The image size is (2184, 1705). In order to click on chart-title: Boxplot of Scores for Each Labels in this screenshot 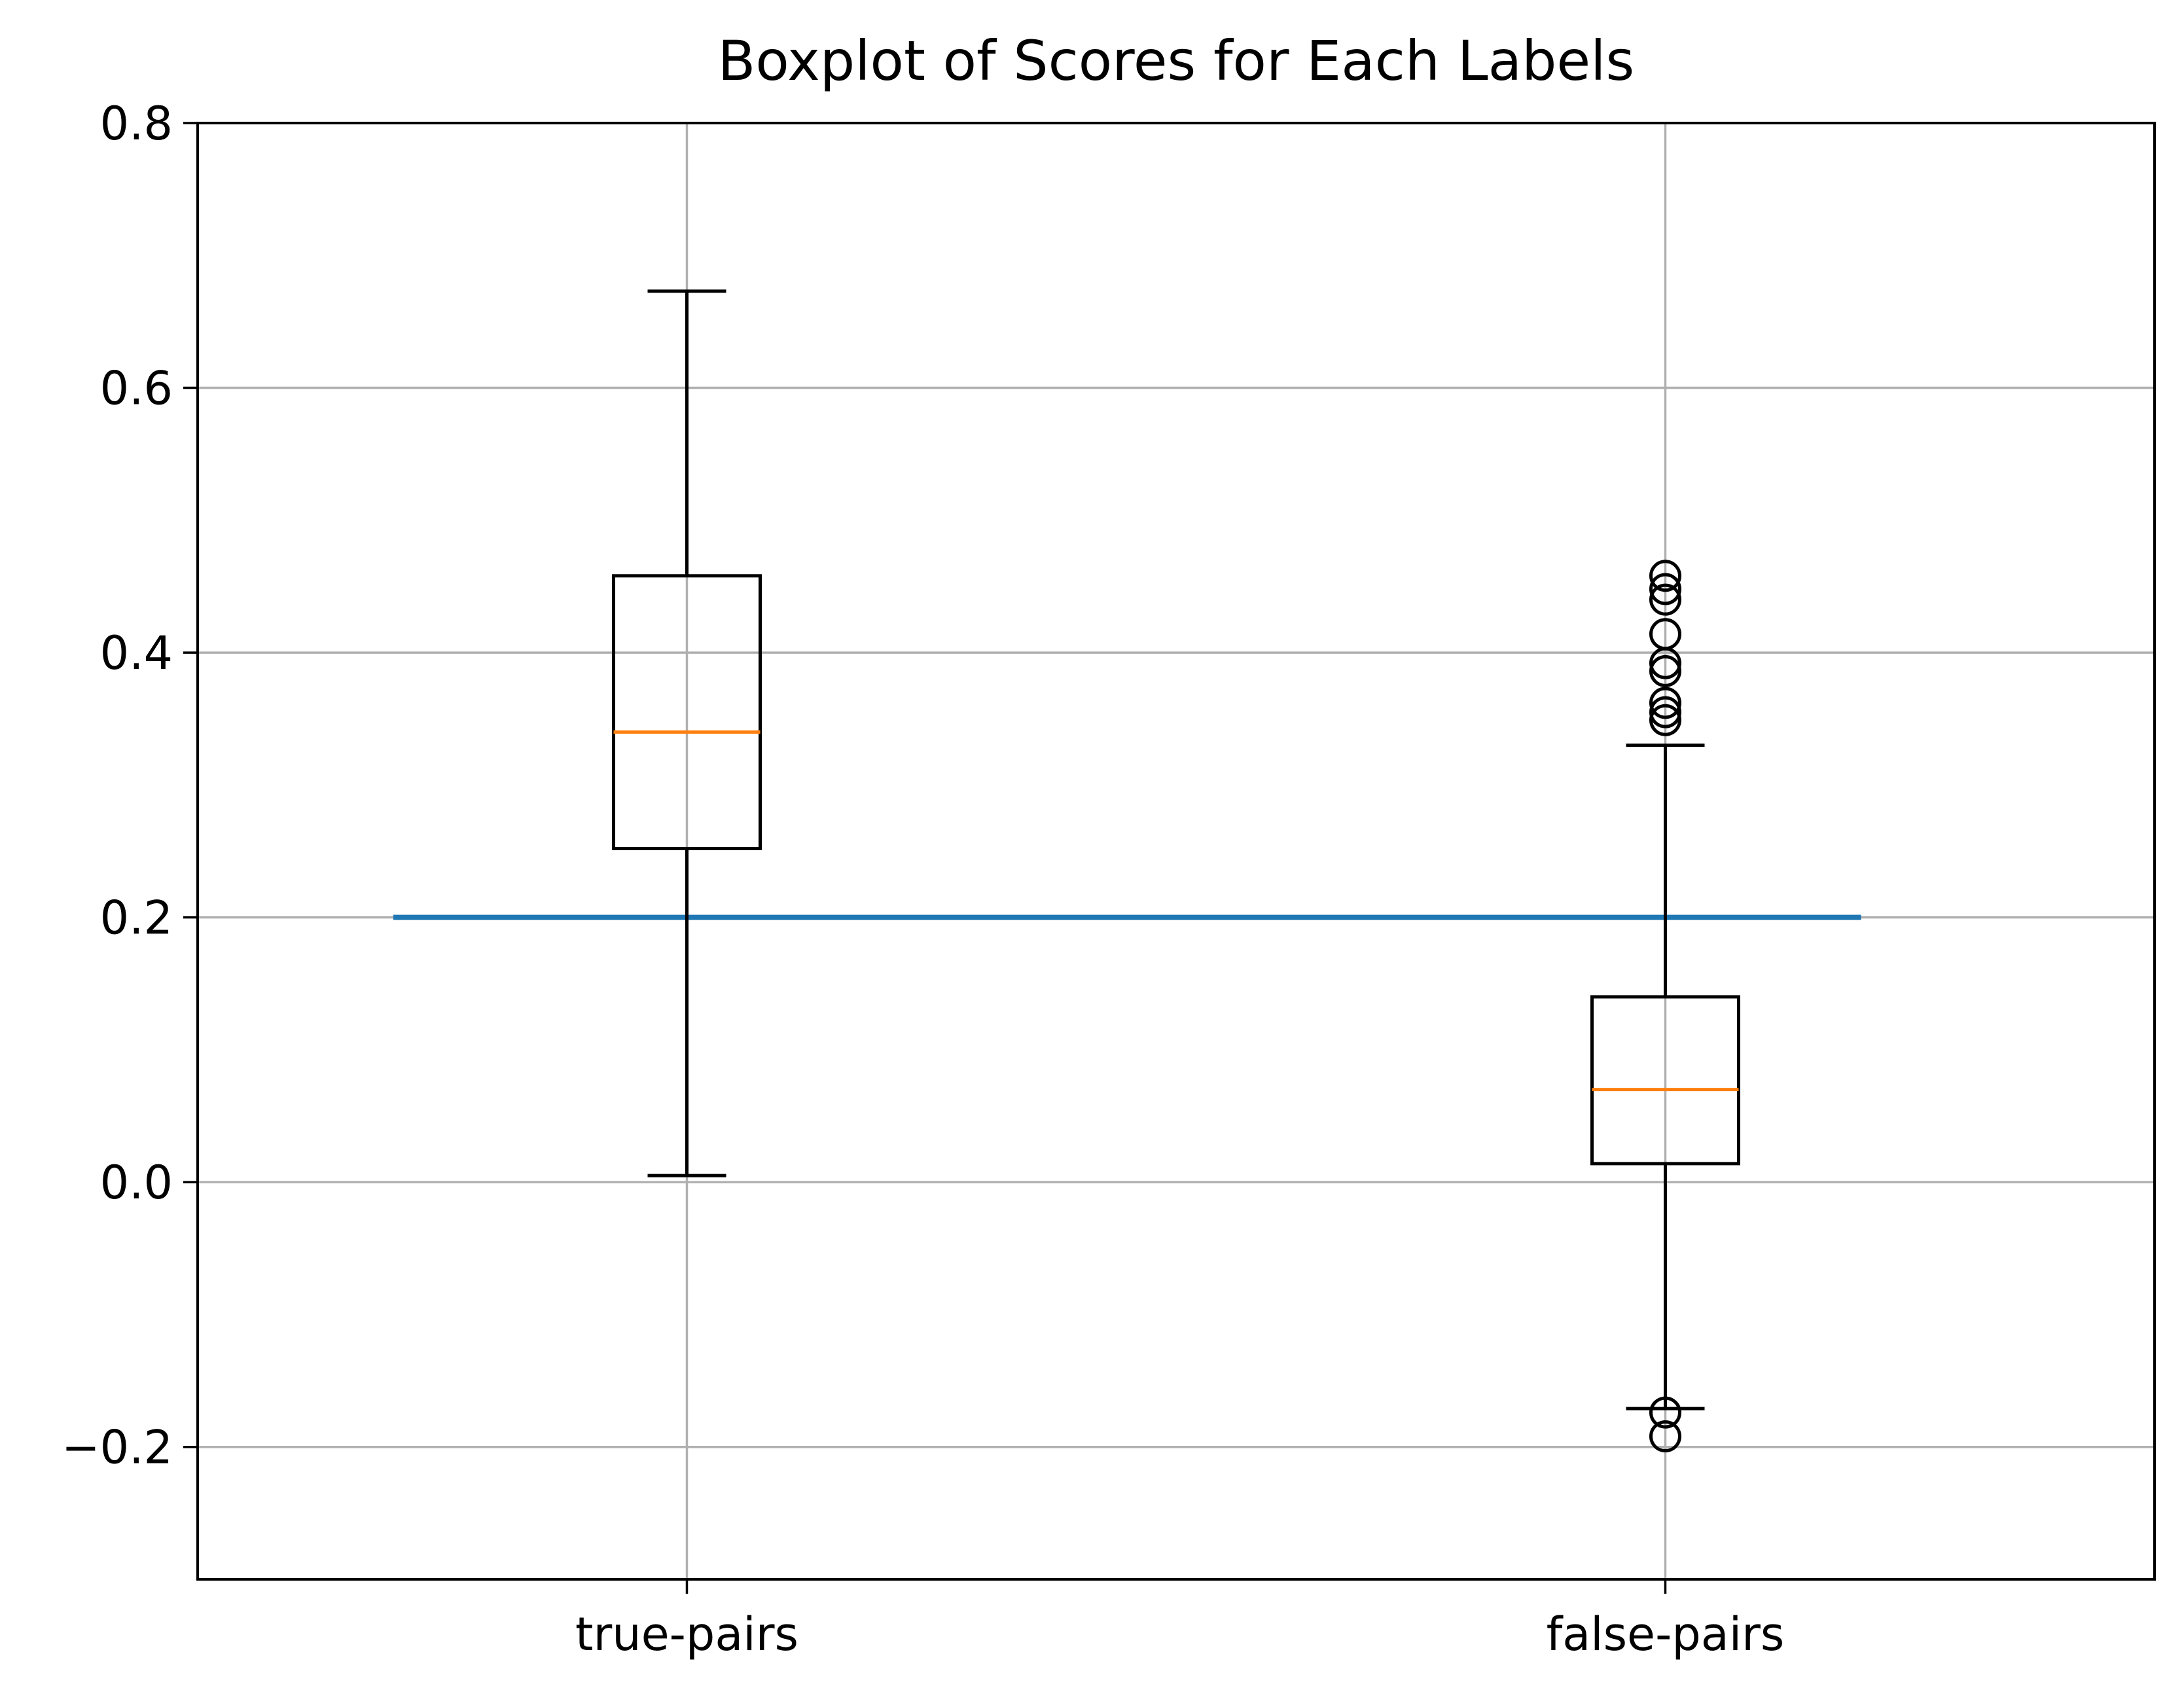, I will do `click(1176, 61)`.